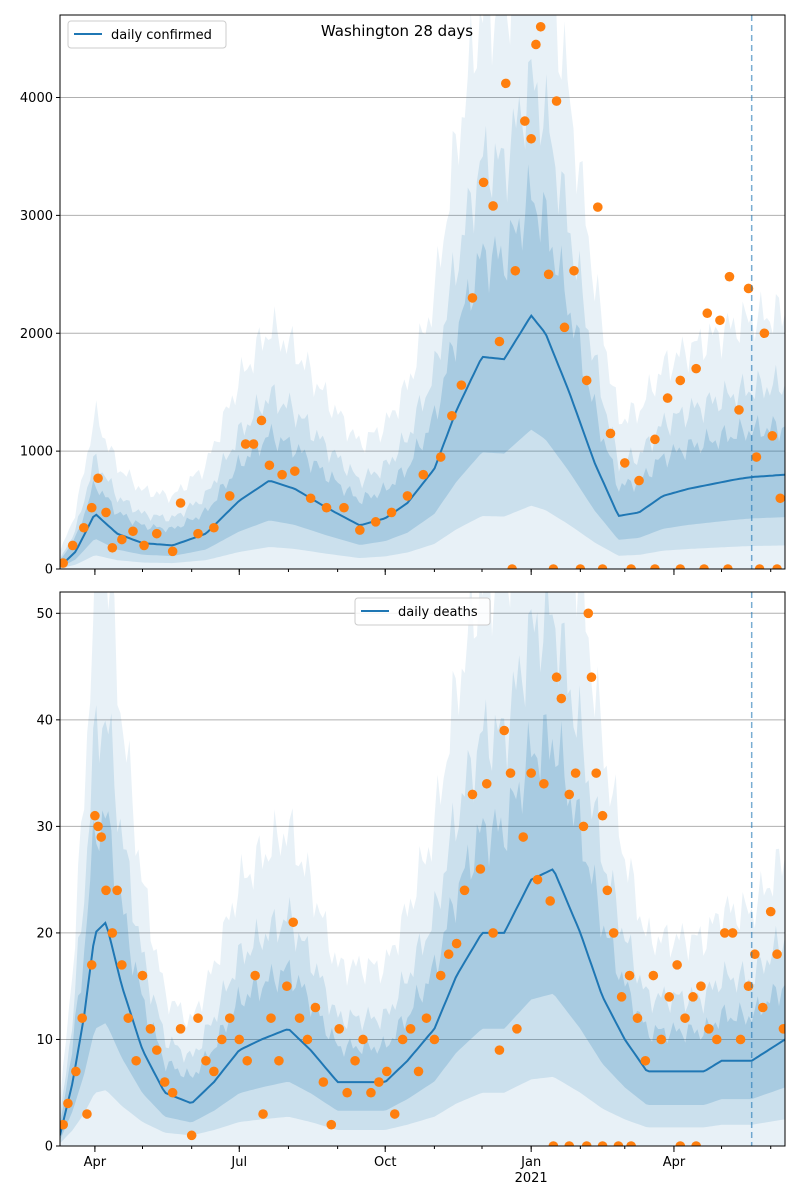  Describe the element at coordinates (147, 34) in the screenshot. I see `confirmed-legend-box` at that location.